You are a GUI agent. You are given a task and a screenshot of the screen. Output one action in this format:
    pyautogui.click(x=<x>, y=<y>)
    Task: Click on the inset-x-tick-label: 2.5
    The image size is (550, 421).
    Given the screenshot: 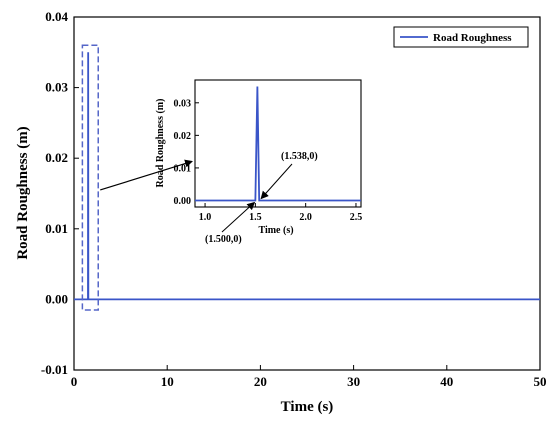 What is the action you would take?
    pyautogui.click(x=356, y=217)
    